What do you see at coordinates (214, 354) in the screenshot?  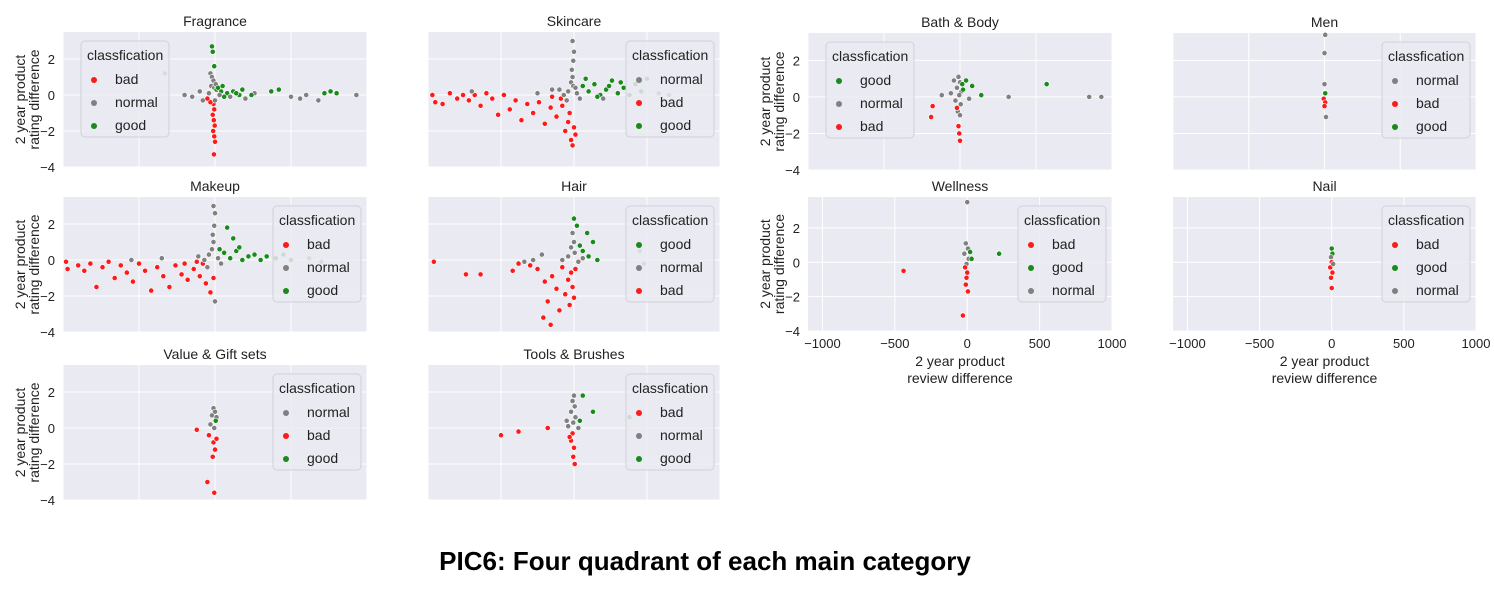 I see `panel-title: Value & Gift sets` at bounding box center [214, 354].